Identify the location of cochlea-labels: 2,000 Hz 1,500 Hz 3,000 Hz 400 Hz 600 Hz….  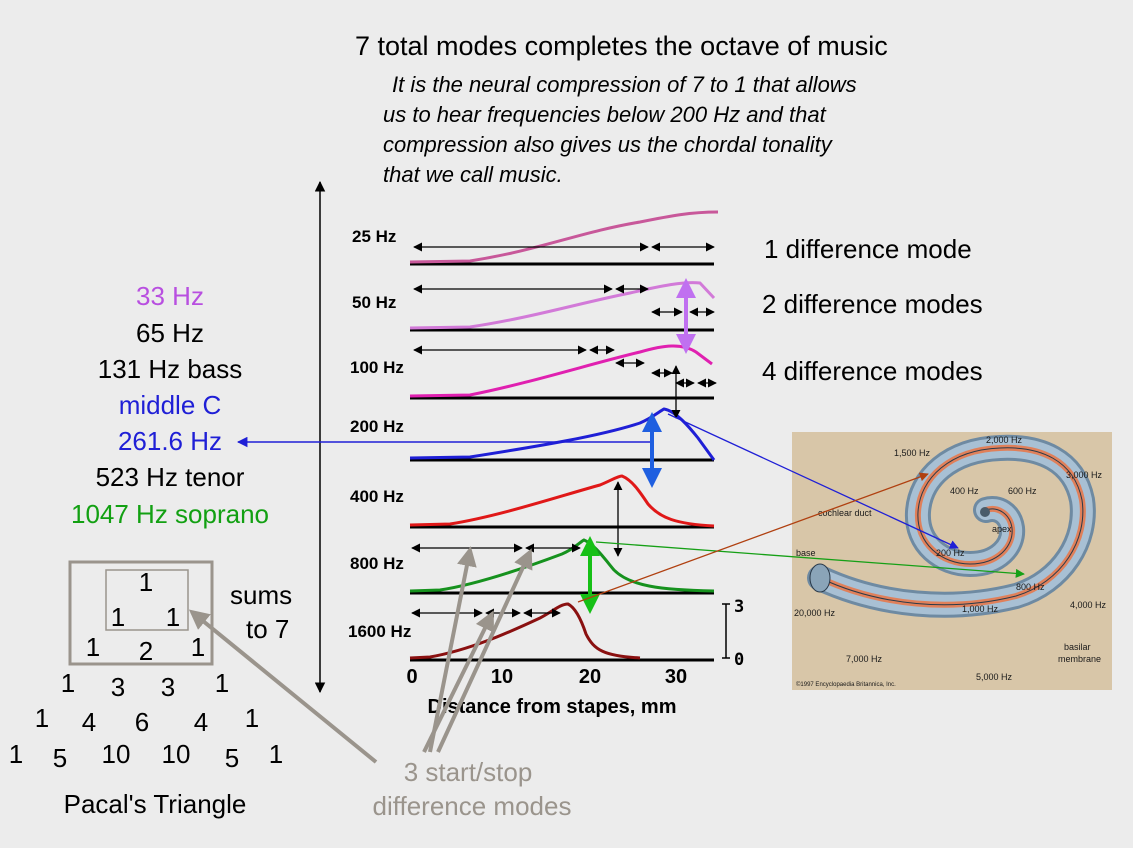
(950, 561).